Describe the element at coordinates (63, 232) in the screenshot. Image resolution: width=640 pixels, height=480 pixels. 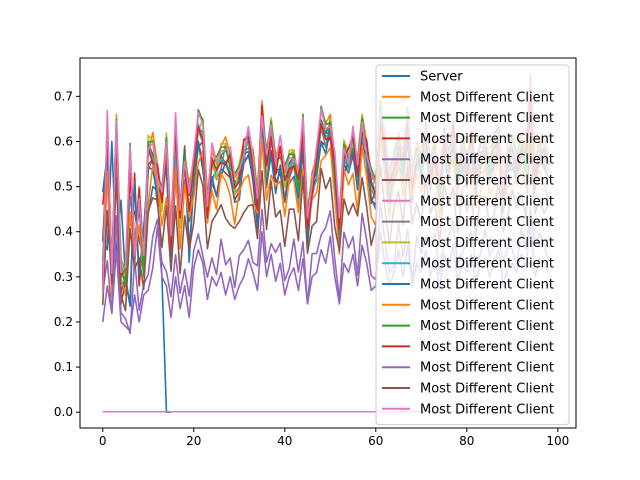
I see `y-tick-label: 0.4` at that location.